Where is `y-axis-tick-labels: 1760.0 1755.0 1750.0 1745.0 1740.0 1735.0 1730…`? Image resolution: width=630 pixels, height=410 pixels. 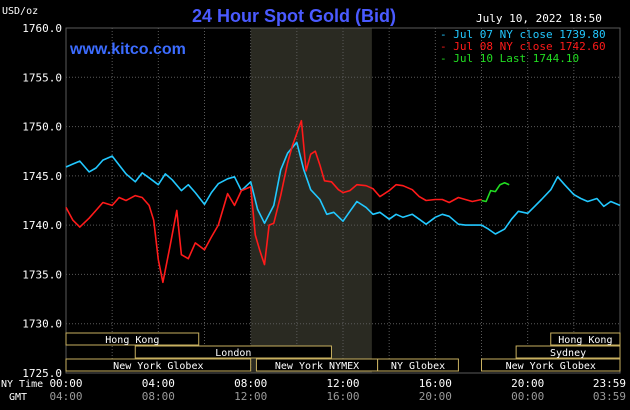
y-axis-tick-labels: 1760.0 1755.0 1750.0 1745.0 1740.0 1735.0 1730… is located at coordinates (42, 201).